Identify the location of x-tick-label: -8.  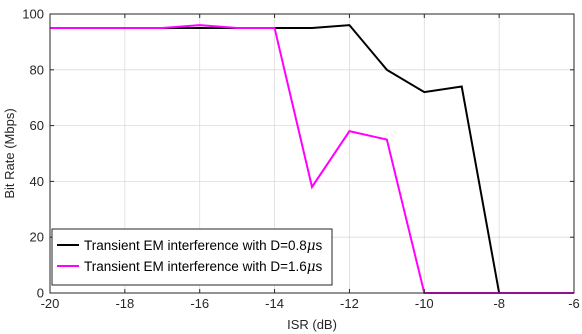
(499, 303).